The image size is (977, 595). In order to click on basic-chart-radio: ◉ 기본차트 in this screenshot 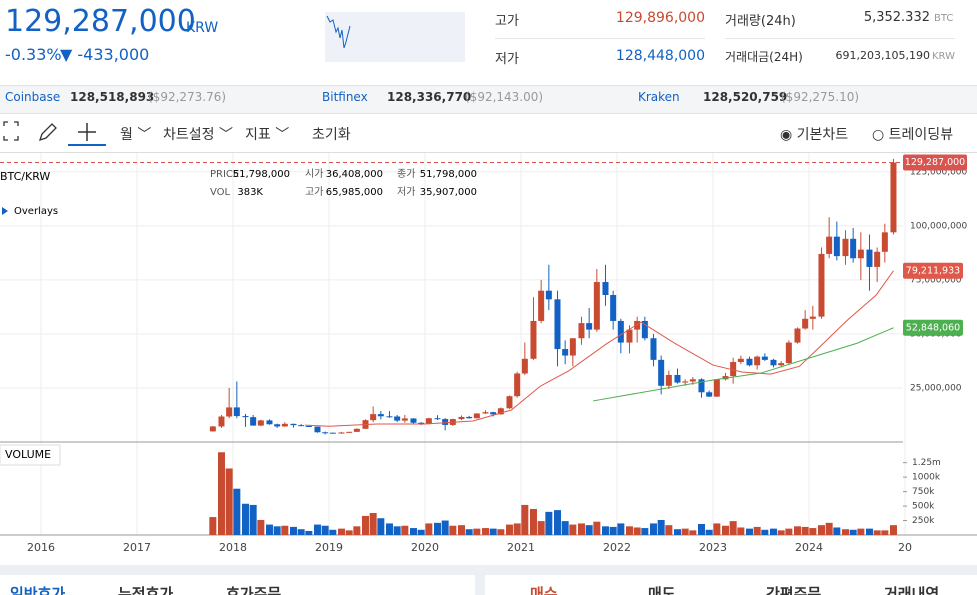, I will do `click(814, 135)`.